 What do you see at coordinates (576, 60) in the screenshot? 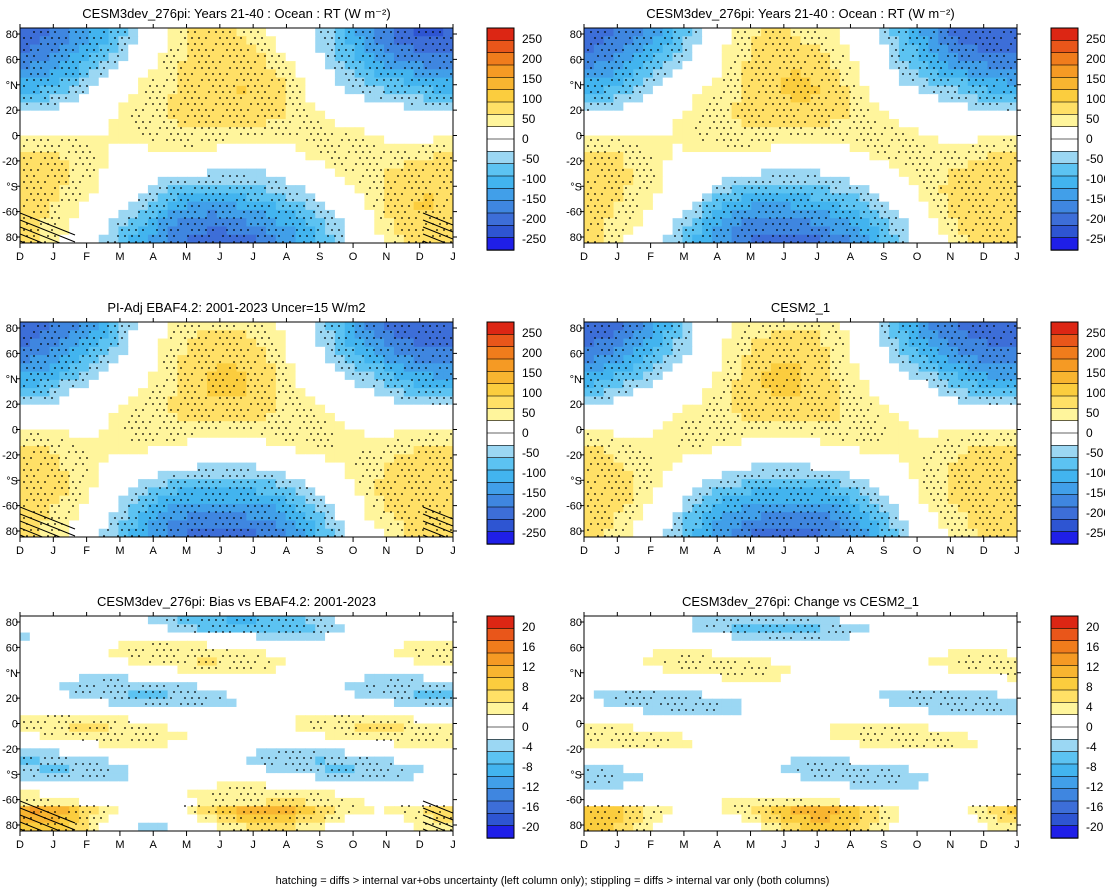
I see `y-tick-label: 60` at bounding box center [576, 60].